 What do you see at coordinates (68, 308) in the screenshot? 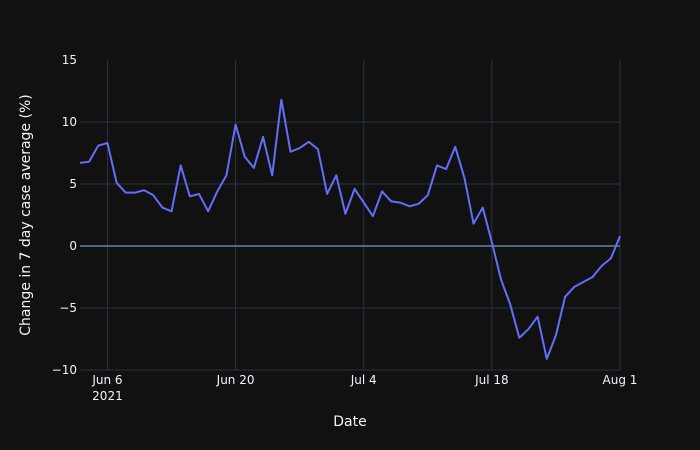
I see `y-tick-label: −5` at bounding box center [68, 308].